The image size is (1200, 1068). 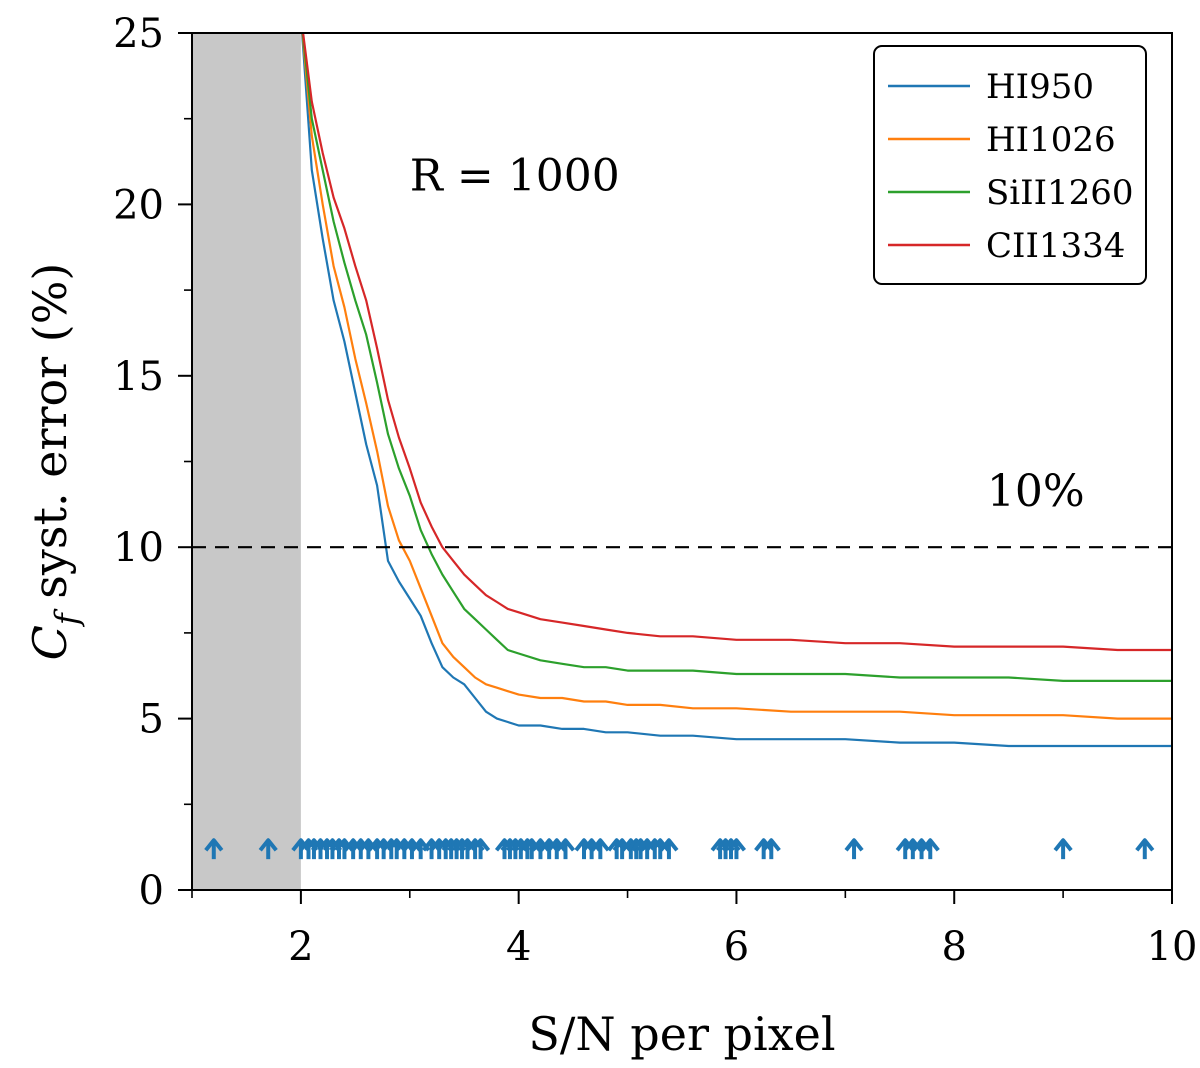 I want to click on legend: HI950 HI1026 SiII1260 CII1334, so click(x=1010, y=165).